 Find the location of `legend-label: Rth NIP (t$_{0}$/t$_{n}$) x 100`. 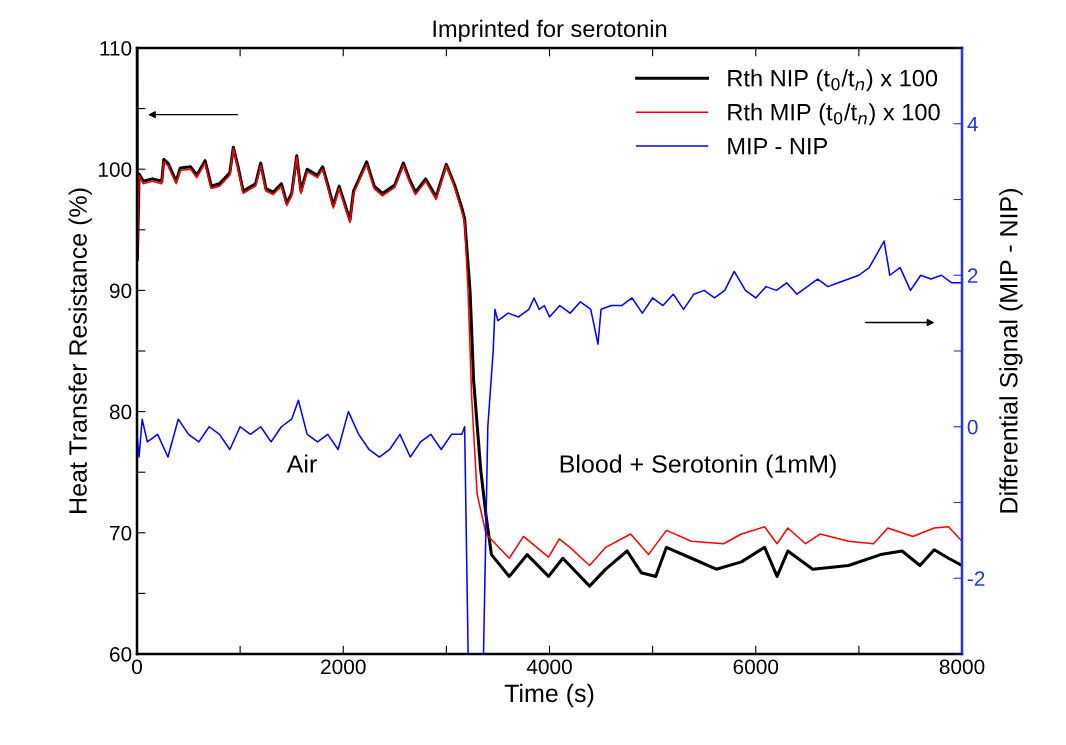

legend-label: Rth NIP (t$_{0}$/t$_{n}$) x 100 is located at coordinates (833, 80).